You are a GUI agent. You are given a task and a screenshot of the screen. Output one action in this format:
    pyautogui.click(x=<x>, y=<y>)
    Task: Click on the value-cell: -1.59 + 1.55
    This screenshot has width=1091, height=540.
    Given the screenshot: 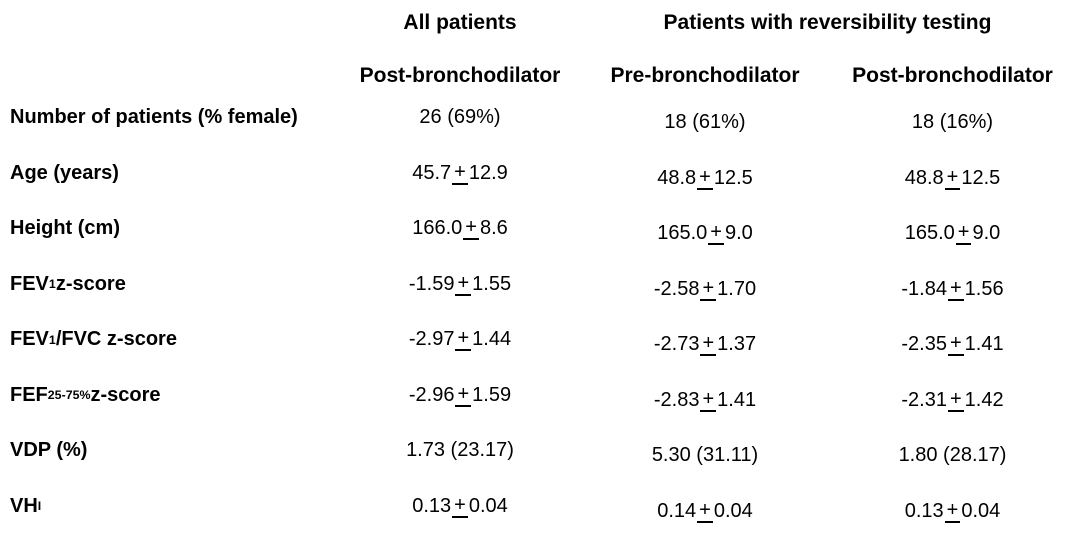 What is the action you would take?
    pyautogui.click(x=460, y=283)
    